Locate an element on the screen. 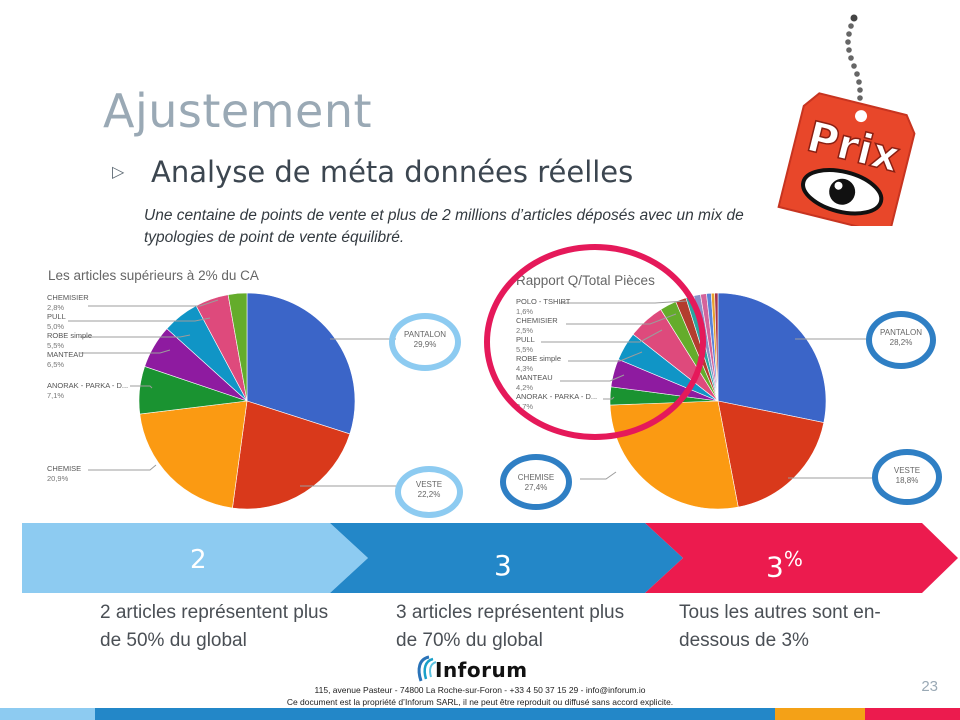 This screenshot has height=720, width=960. pie1-slice-robe-simple is located at coordinates (207, 353).